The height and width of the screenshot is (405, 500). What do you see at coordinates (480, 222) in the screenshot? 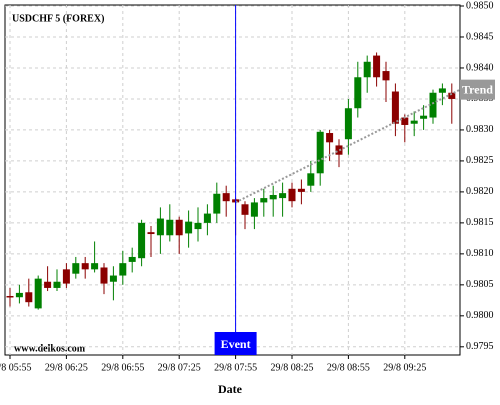
I see `y-tick-label: 0.9815` at bounding box center [480, 222].